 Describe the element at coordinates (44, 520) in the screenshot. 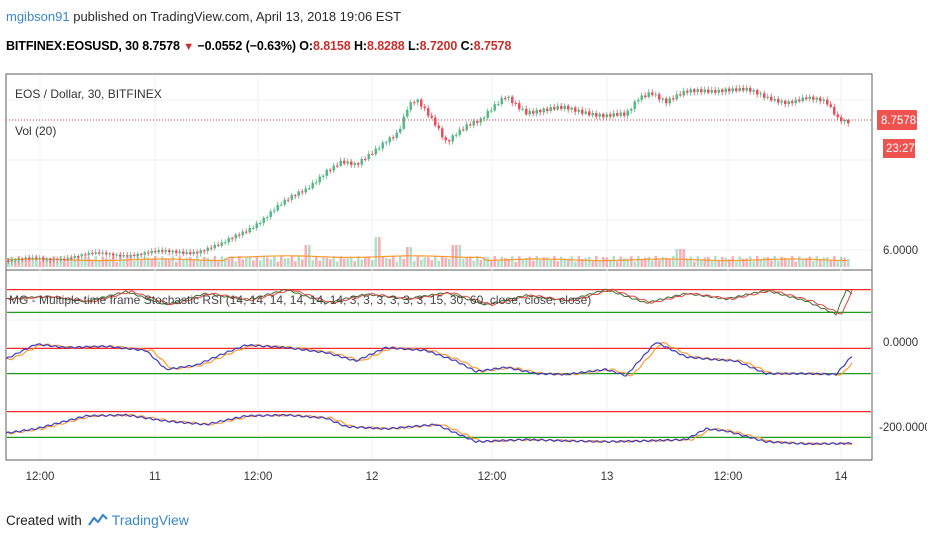

I see `created-with-text: Created with` at that location.